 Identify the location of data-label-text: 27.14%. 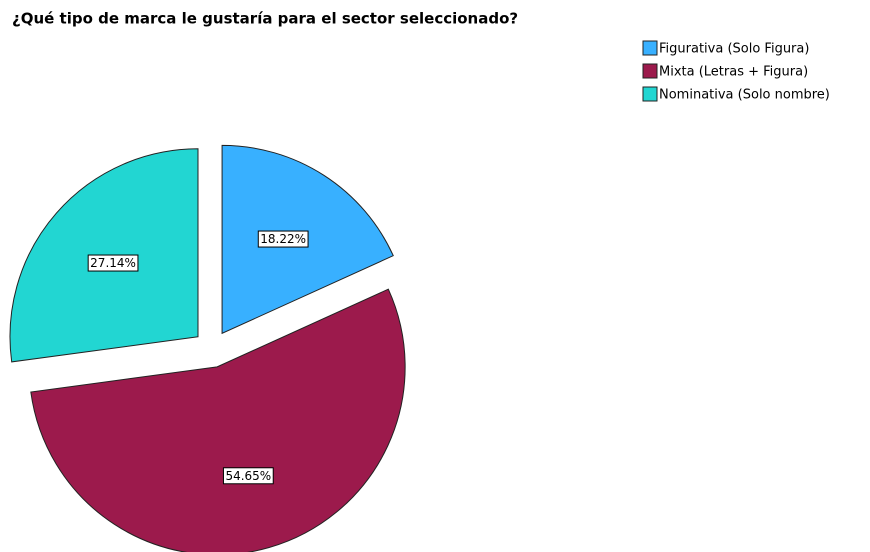
(113, 263).